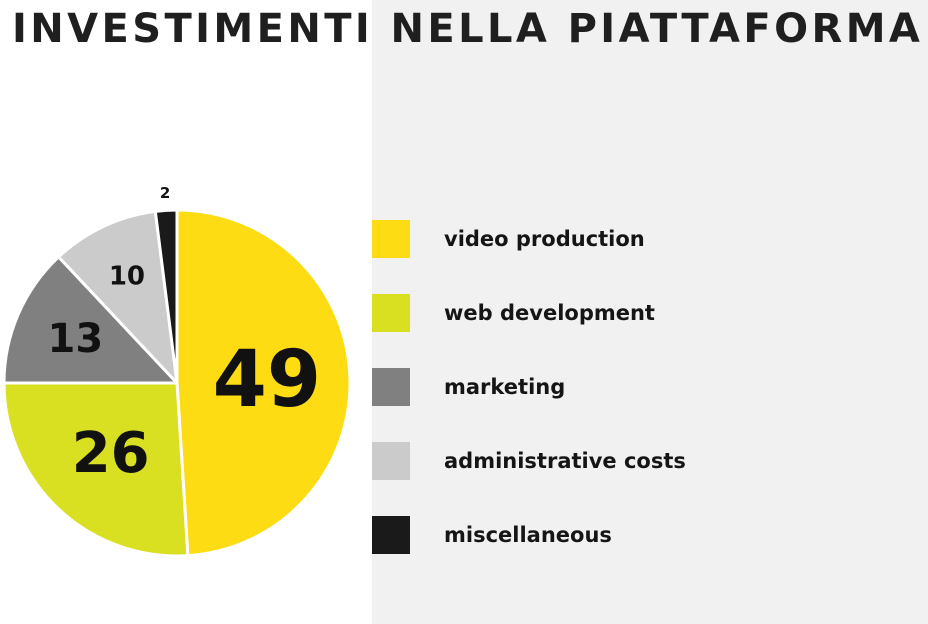  Describe the element at coordinates (111, 453) in the screenshot. I see `pie-slice-label-web-development: 26` at that location.